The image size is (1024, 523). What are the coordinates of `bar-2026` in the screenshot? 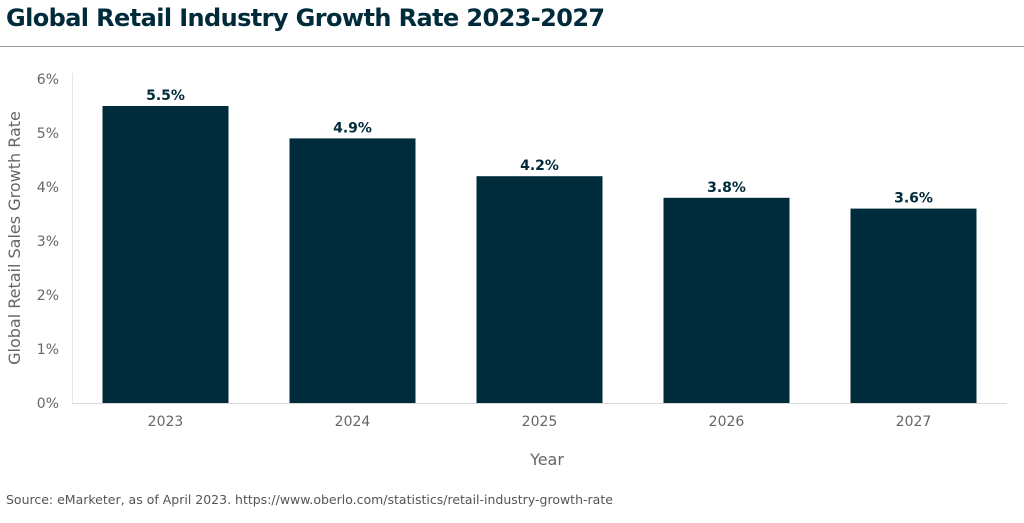 It's located at (726, 300).